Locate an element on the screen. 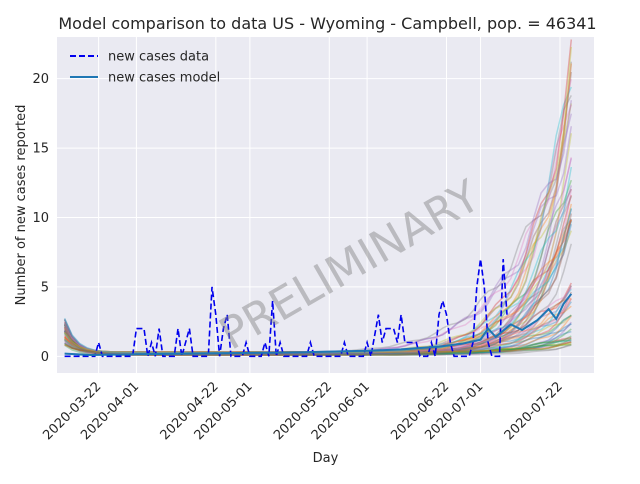 This screenshot has height=484, width=640. model-series-line is located at coordinates (318, 325).